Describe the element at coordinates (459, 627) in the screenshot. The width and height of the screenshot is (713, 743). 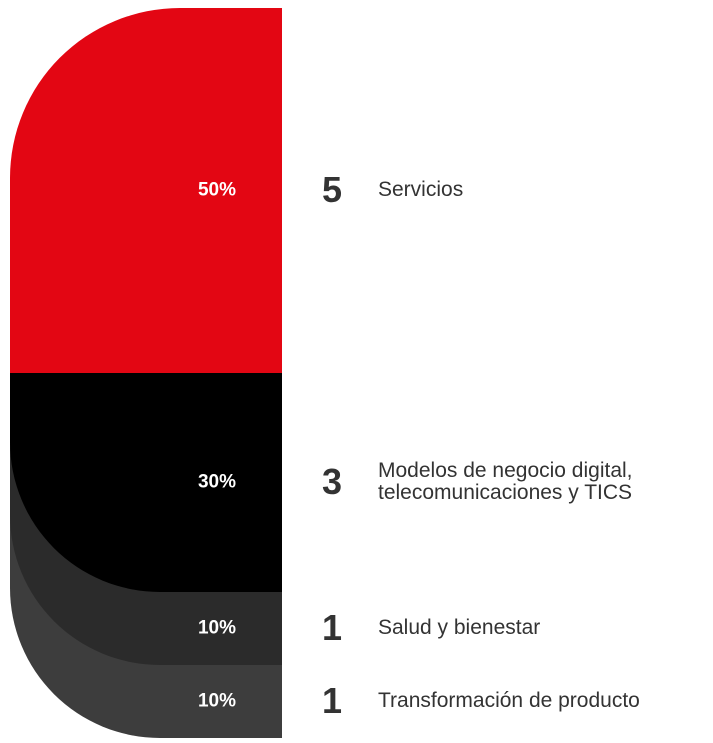
I see `category-label: Salud y bienestar` at that location.